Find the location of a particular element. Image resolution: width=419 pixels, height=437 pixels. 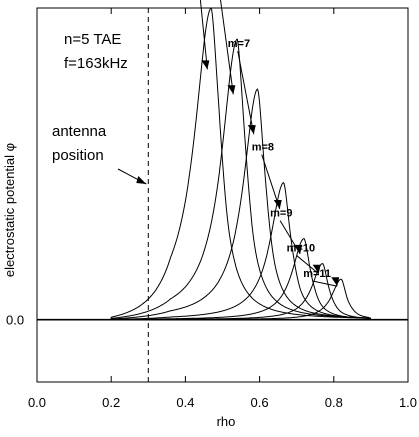

x-axis-title: rho is located at coordinates (226, 421).